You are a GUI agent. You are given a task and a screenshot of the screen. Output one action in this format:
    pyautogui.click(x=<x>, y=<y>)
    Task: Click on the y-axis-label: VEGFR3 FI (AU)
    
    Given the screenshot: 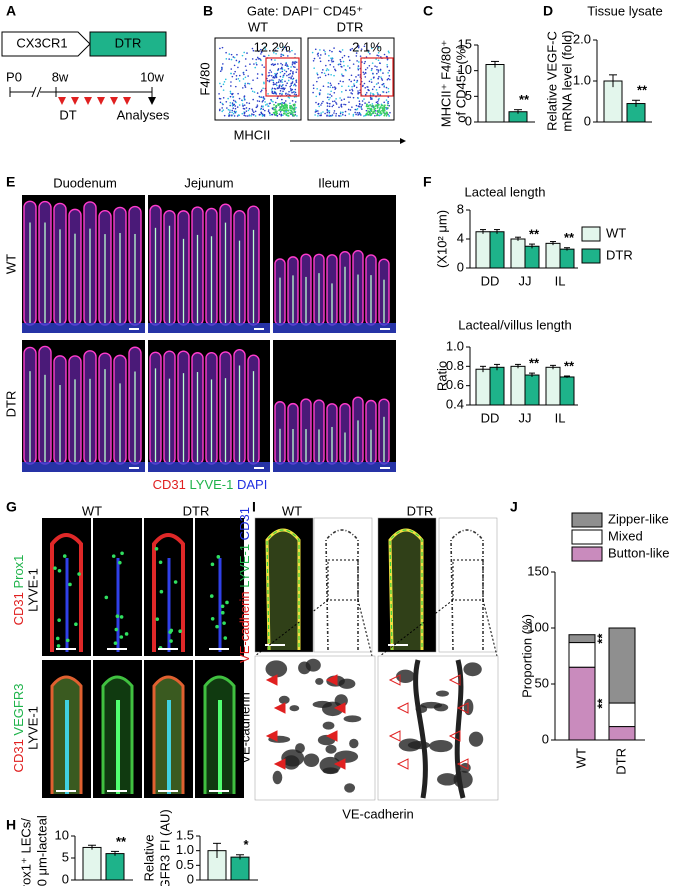 What is the action you would take?
    pyautogui.click(x=164, y=847)
    